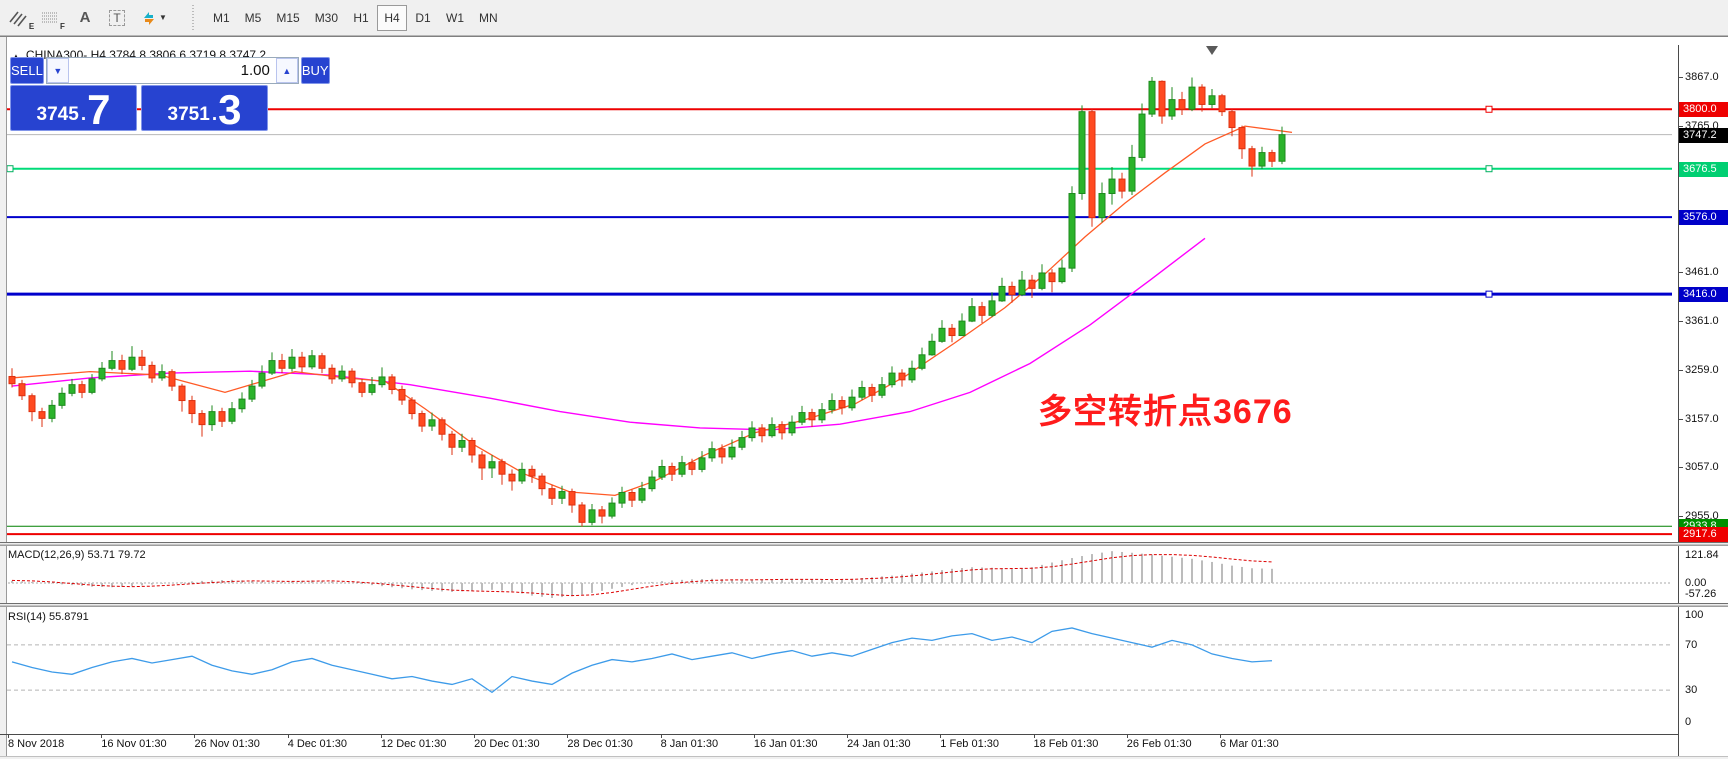 This screenshot has width=1728, height=759. Describe the element at coordinates (85, 18) in the screenshot. I see `text-label-tool-button: A` at that location.